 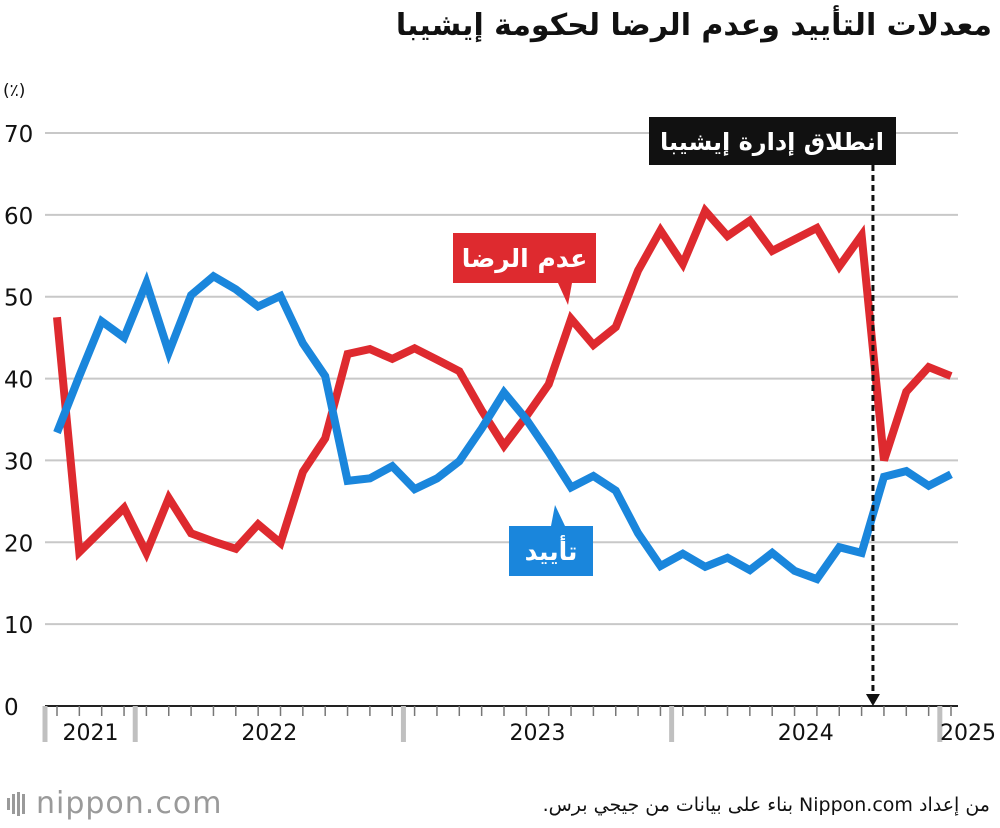 I want to click on y-tick-label: 70, so click(x=18, y=135).